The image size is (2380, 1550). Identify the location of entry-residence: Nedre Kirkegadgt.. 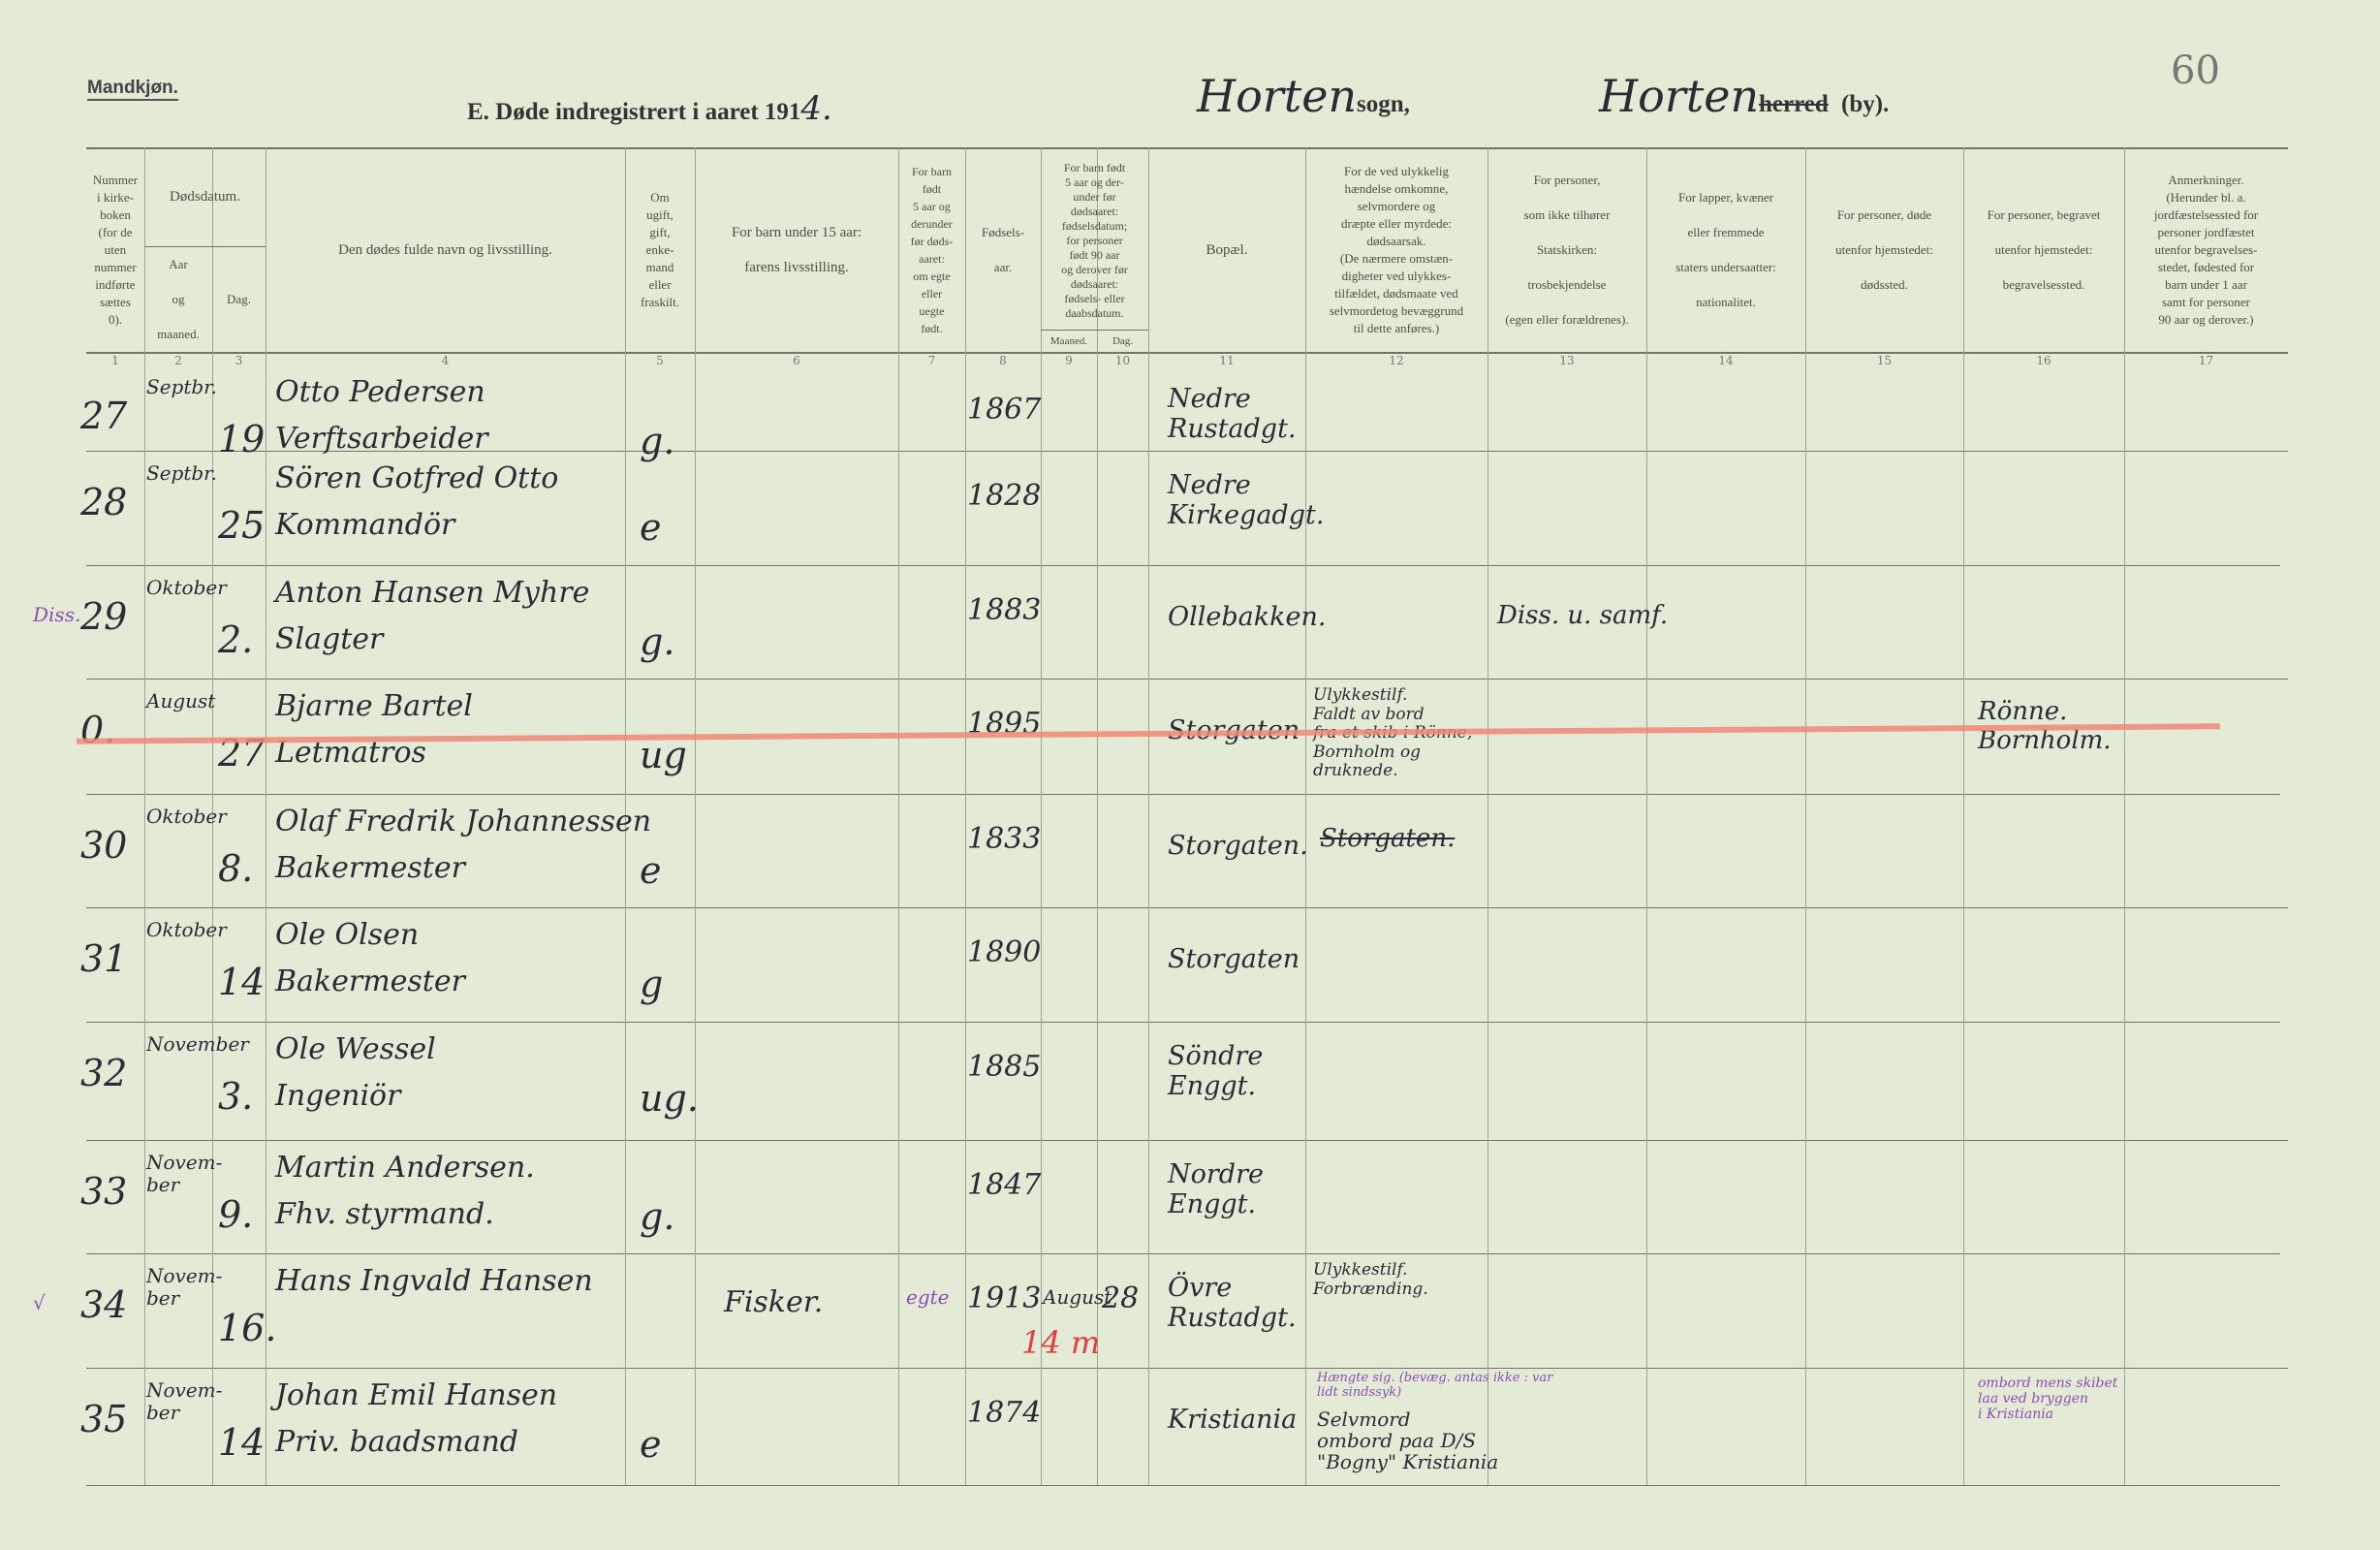
(1246, 500).